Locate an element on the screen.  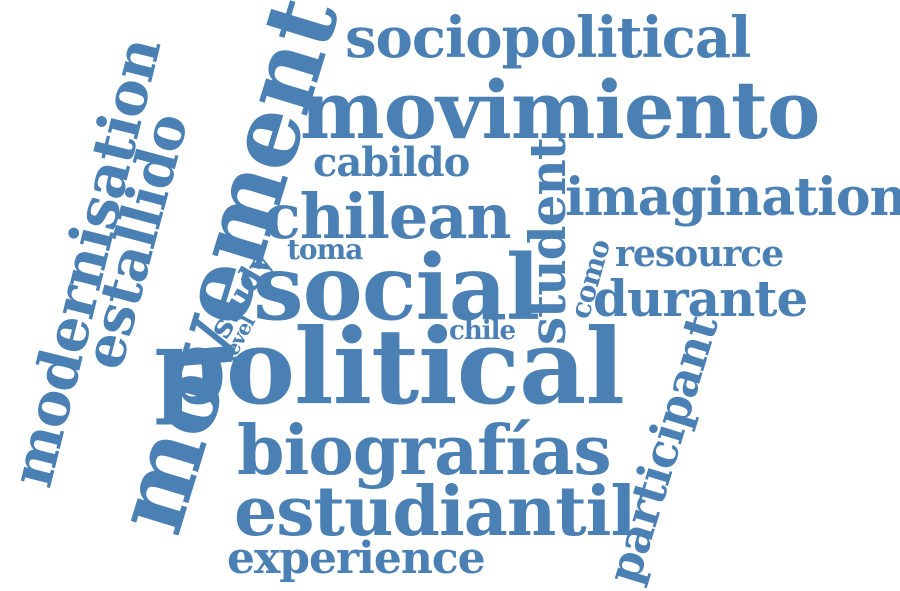
word-sociopolitical: sociopolitical is located at coordinates (548, 38).